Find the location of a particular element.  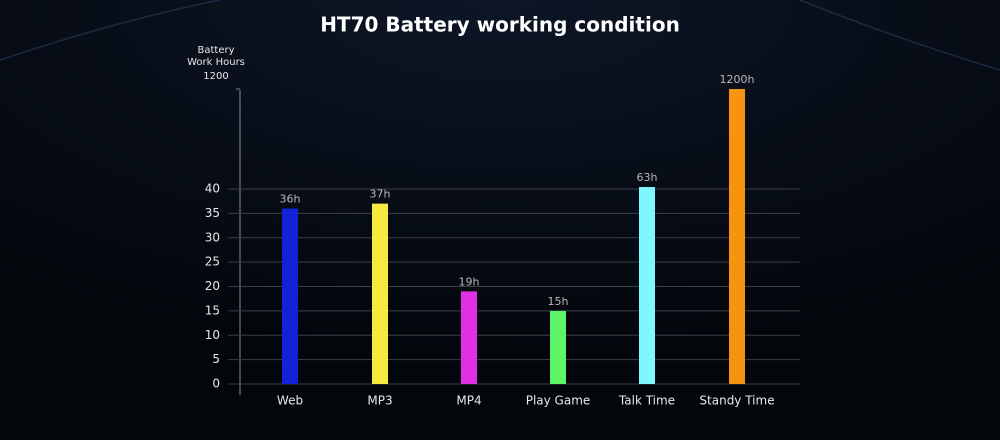

y-tick-label: 1200 is located at coordinates (215, 76).